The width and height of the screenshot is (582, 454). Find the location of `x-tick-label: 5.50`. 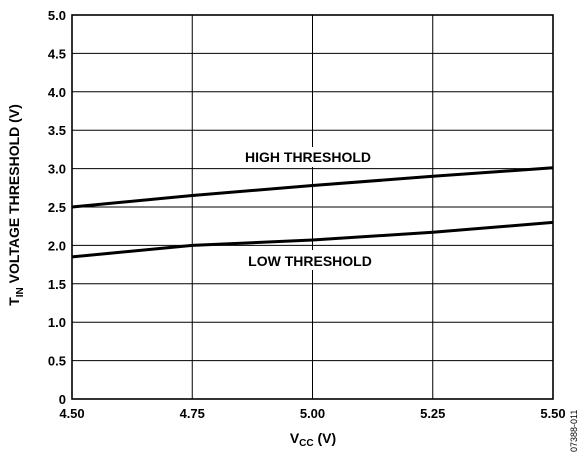

x-tick-label: 5.50 is located at coordinates (552, 413).